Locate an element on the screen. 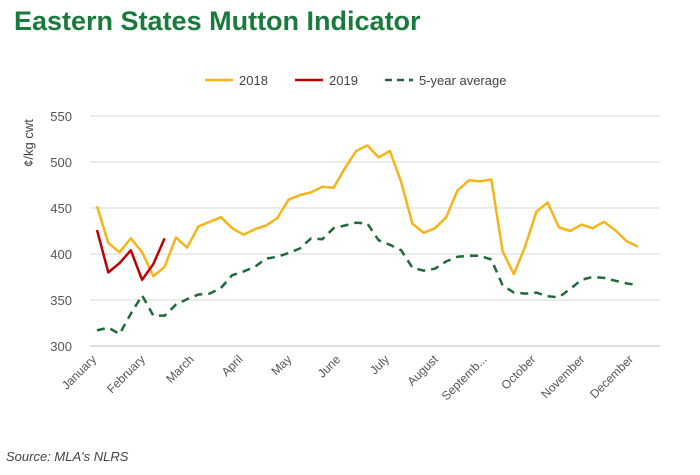 The image size is (700, 475). y-axis-label: ¢/kg cwt is located at coordinates (28, 143).